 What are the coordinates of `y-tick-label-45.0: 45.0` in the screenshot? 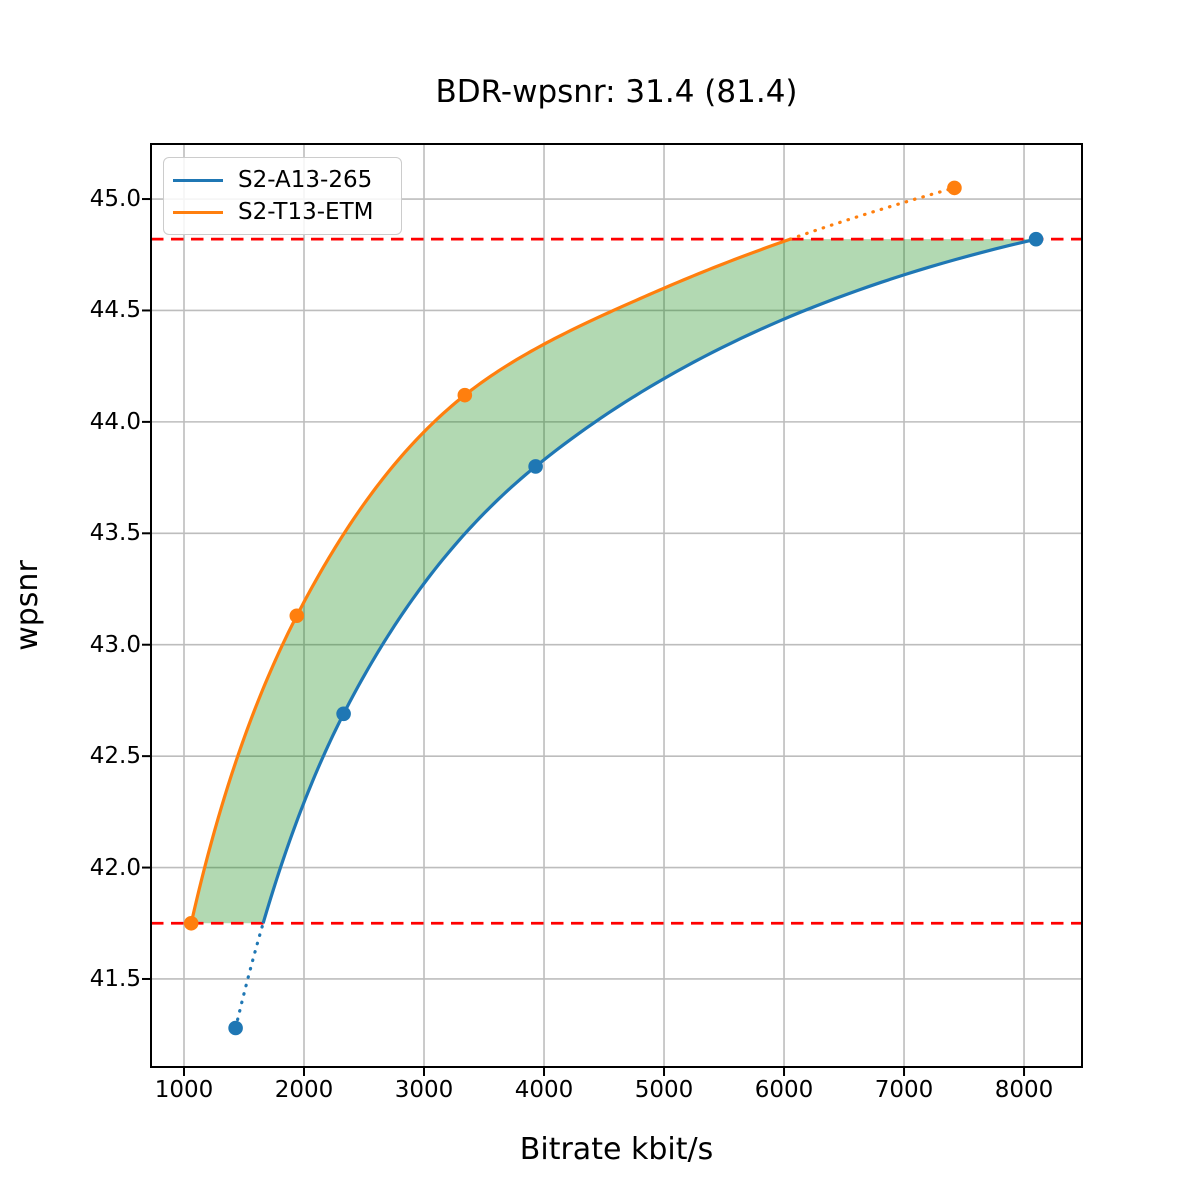 It's located at (115, 199).